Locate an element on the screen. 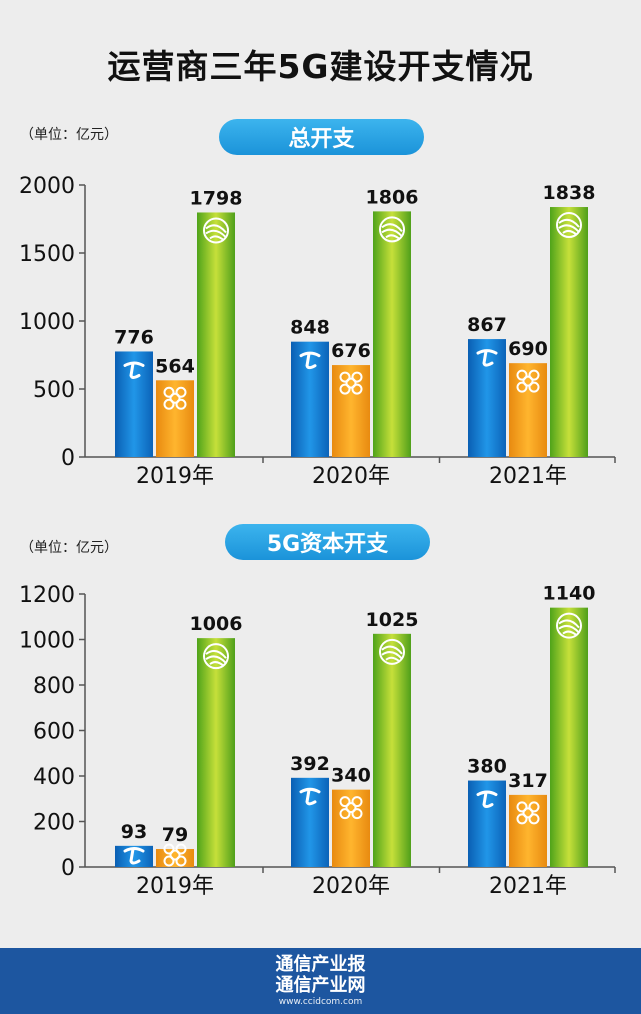 The width and height of the screenshot is (641, 1014). footer-banner: 通信产业报 通信产业网 www.ccidcom.com is located at coordinates (320, 981).